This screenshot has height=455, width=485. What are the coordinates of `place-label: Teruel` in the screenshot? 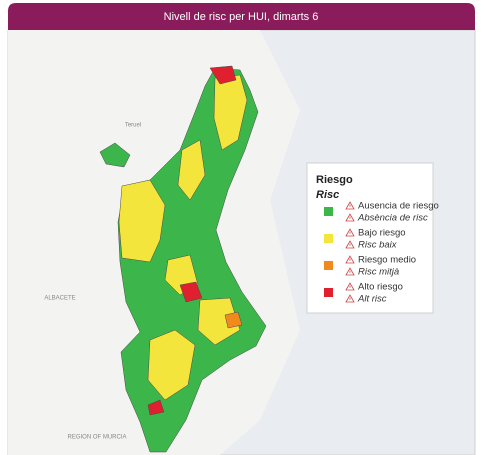 It's located at (133, 126).